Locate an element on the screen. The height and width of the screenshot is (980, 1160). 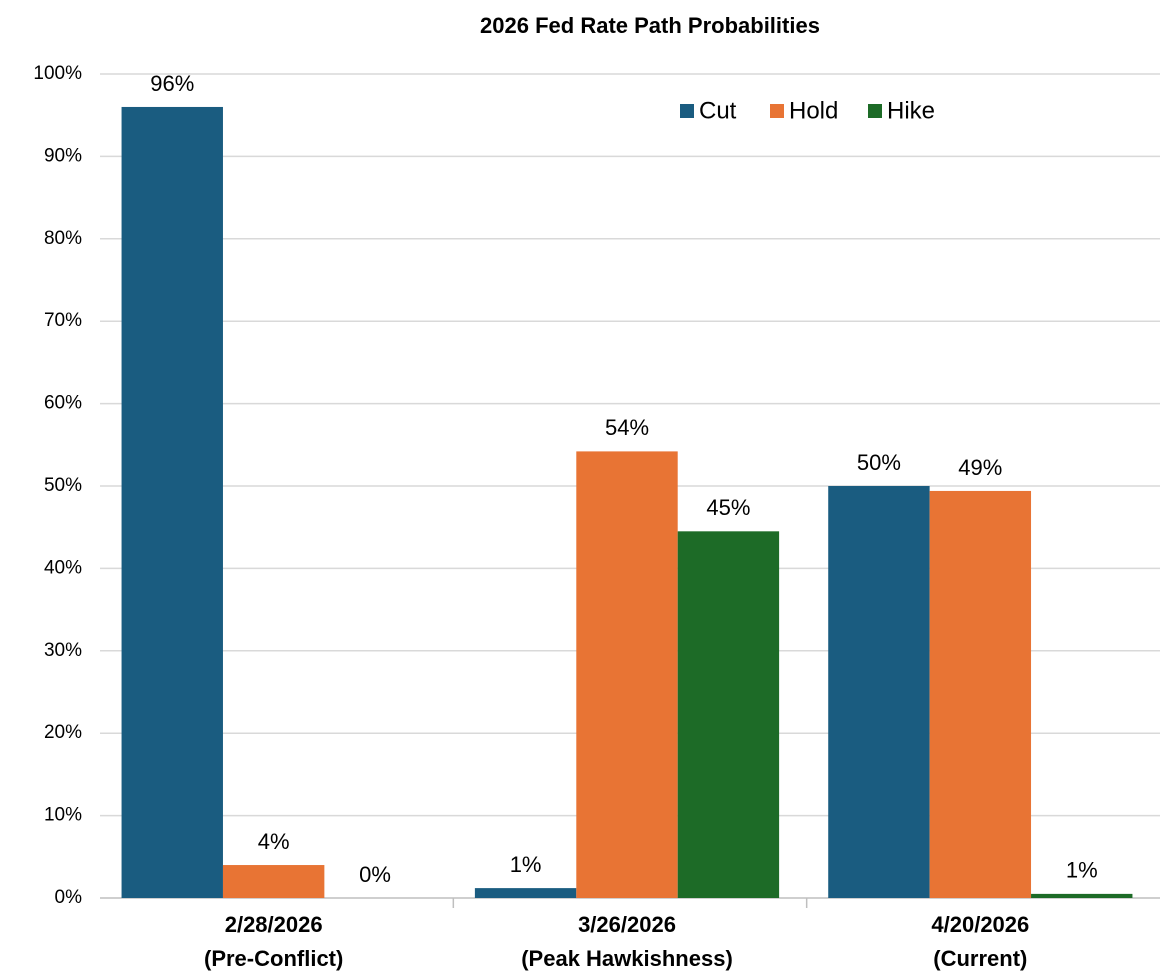
y-tick-label: 70% is located at coordinates (63, 320).